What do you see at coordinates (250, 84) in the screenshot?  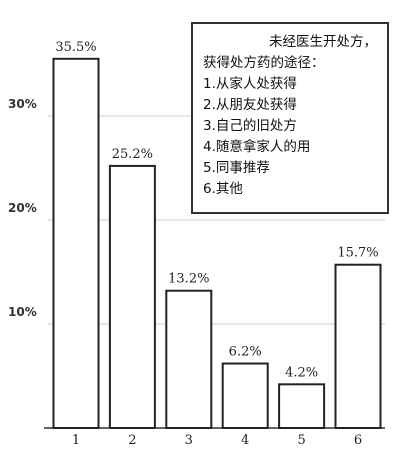 I see `legend-item-1: 1.从家人处获得` at bounding box center [250, 84].